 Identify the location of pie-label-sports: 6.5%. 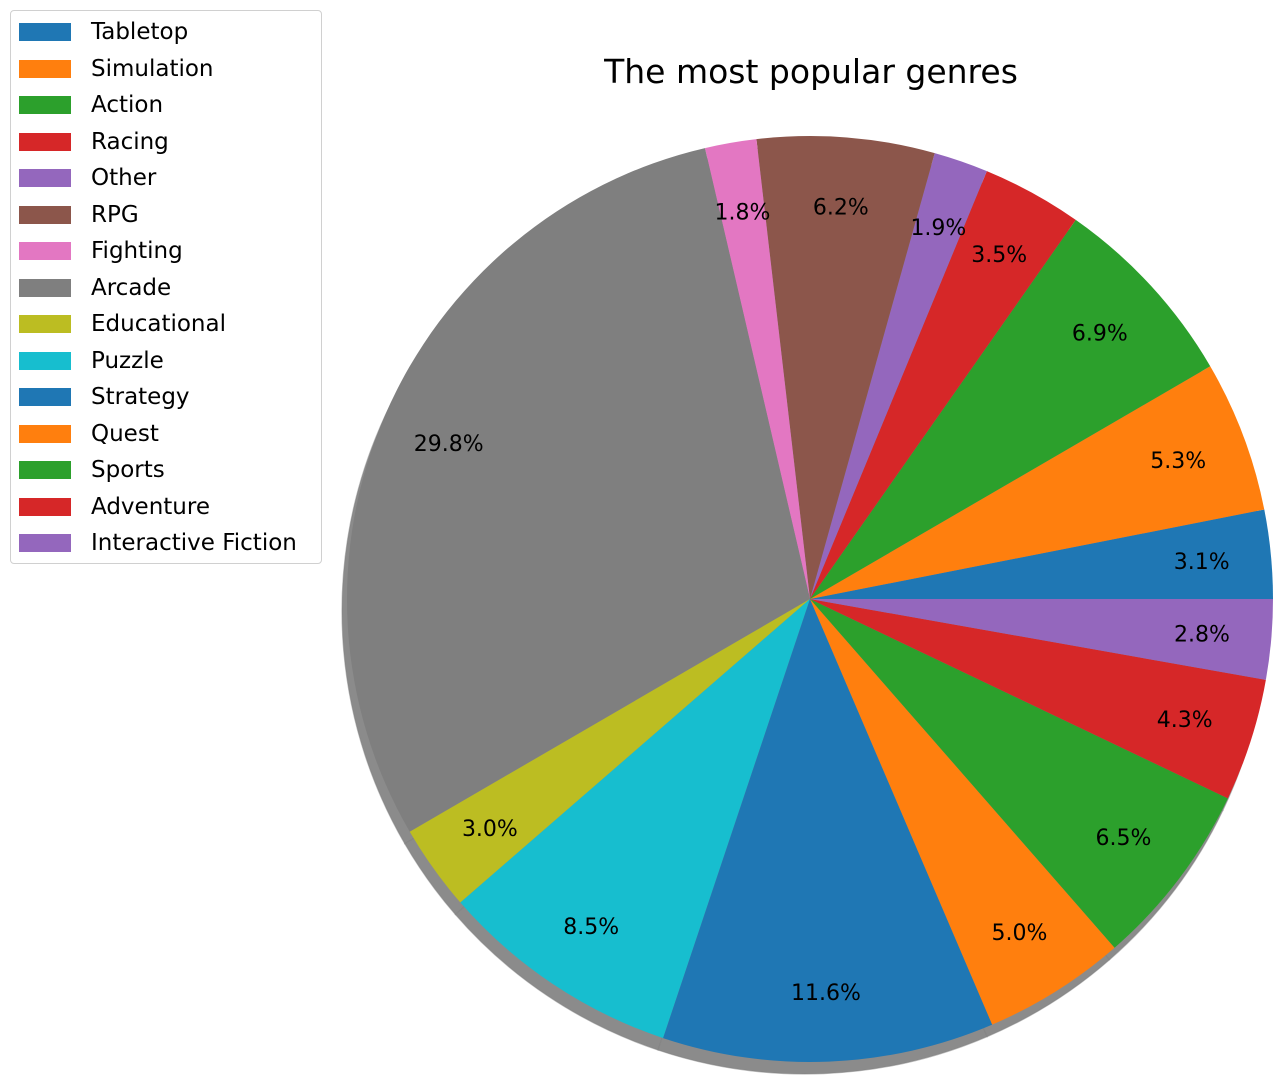
(1124, 838).